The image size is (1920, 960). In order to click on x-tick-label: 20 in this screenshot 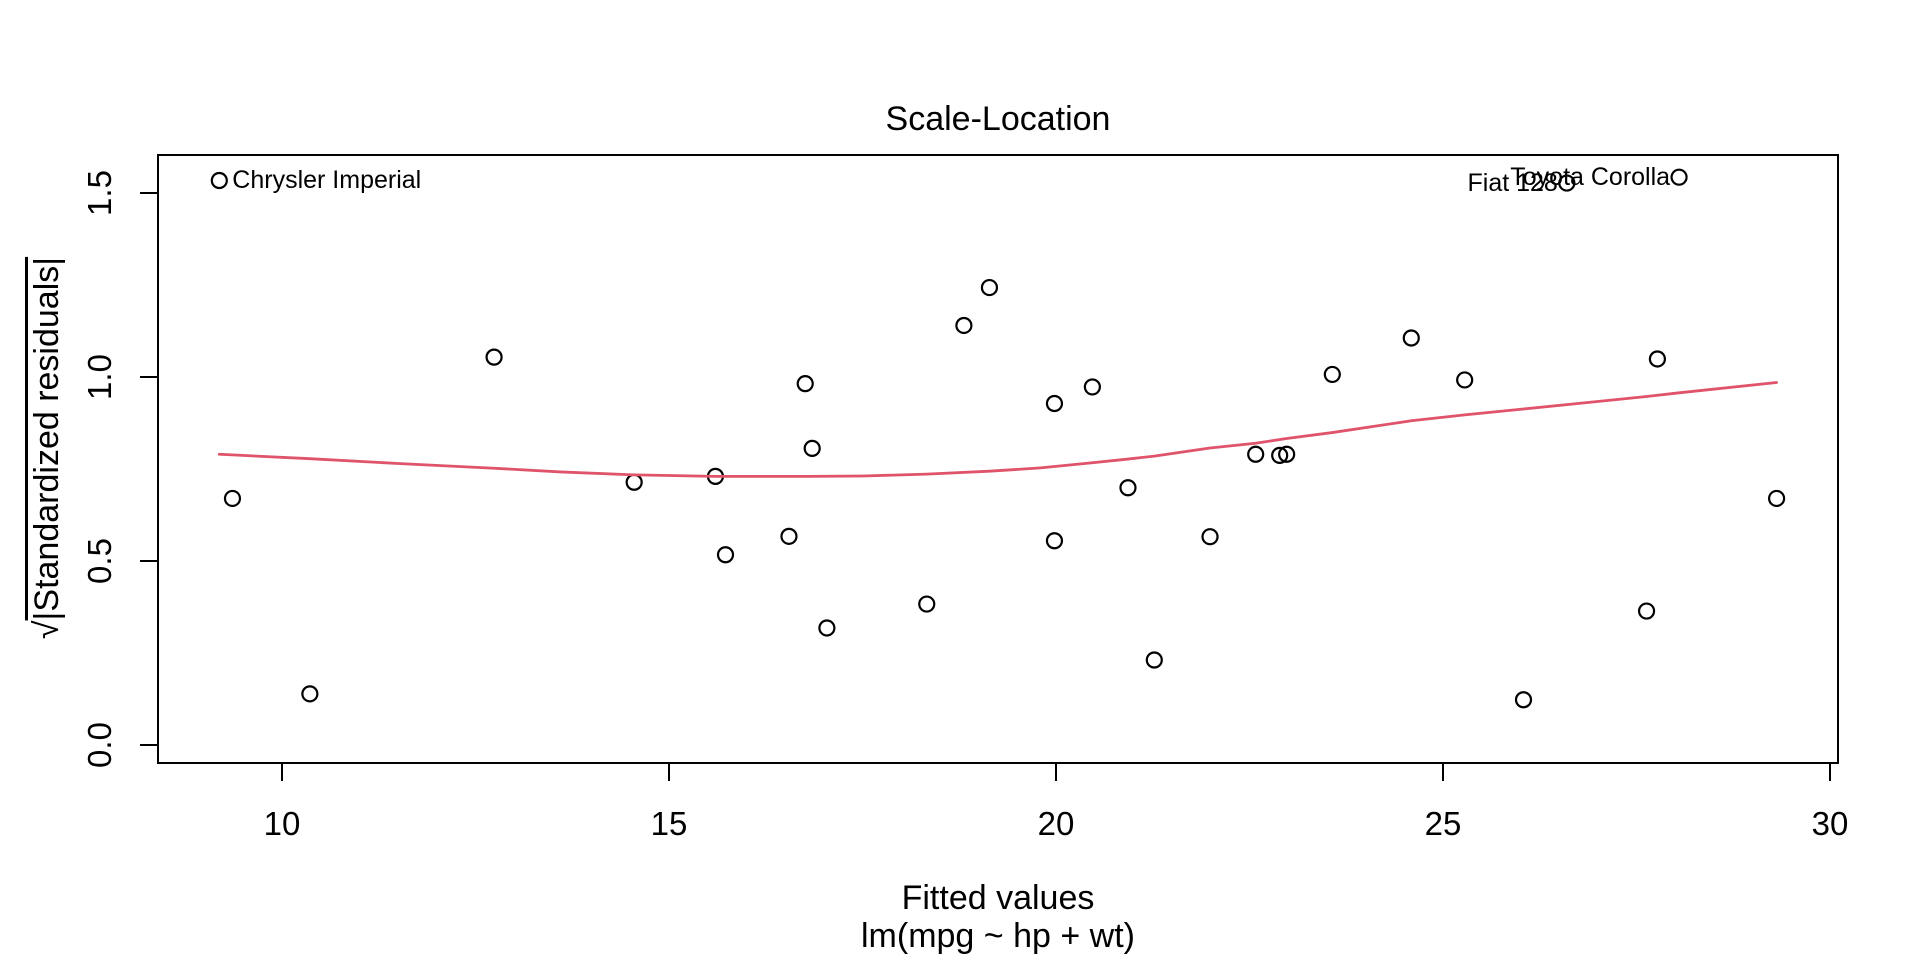, I will do `click(1056, 823)`.